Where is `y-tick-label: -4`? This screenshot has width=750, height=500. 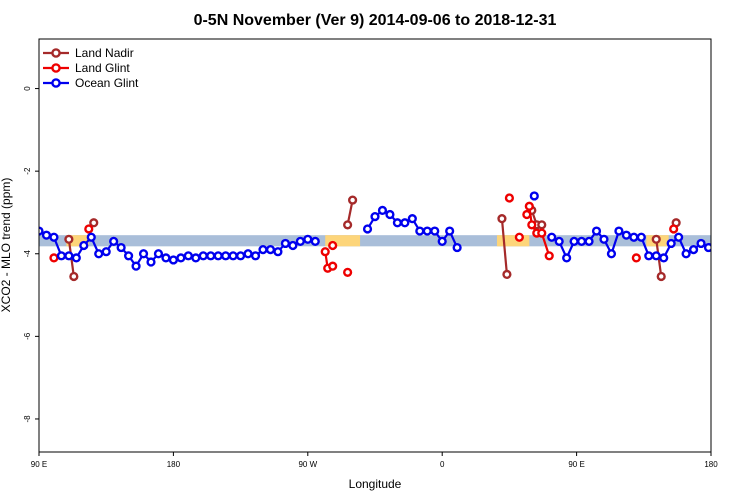 y-tick-label: -4 is located at coordinates (27, 254).